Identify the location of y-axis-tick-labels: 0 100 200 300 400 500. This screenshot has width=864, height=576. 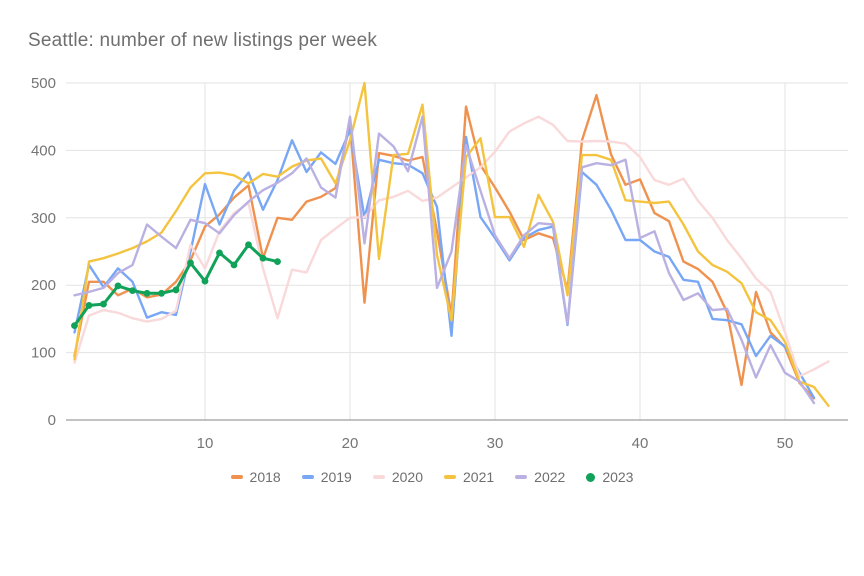
(43, 252).